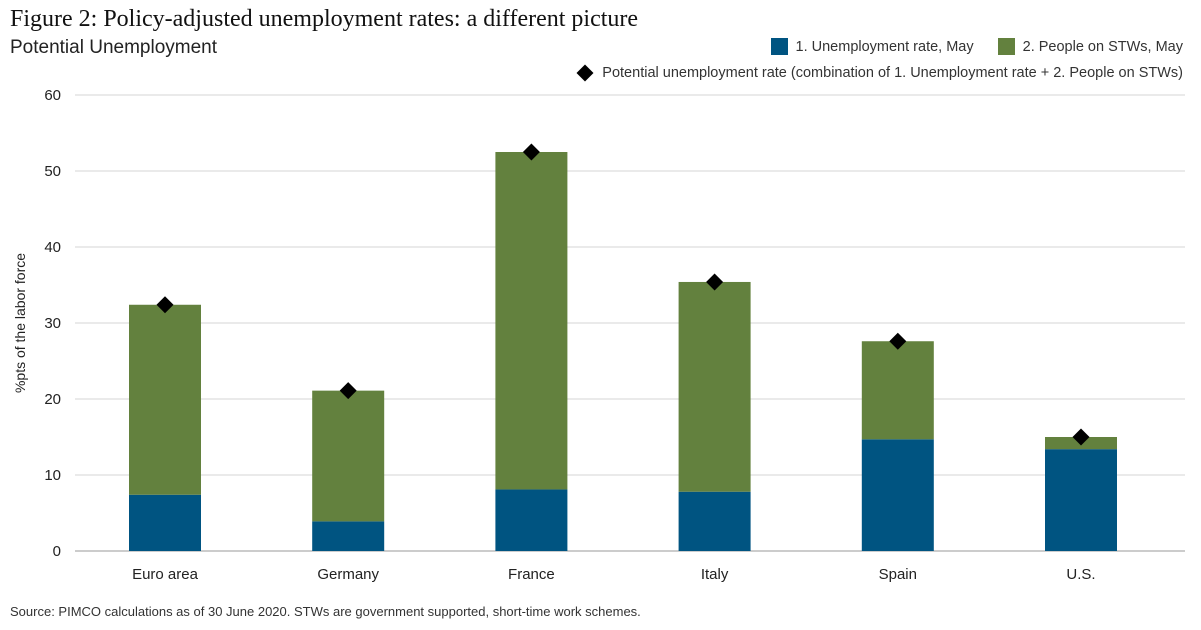 This screenshot has height=630, width=1201. I want to click on y-axis-ticks: 0 10 20 30 40 50 60, so click(52, 323).